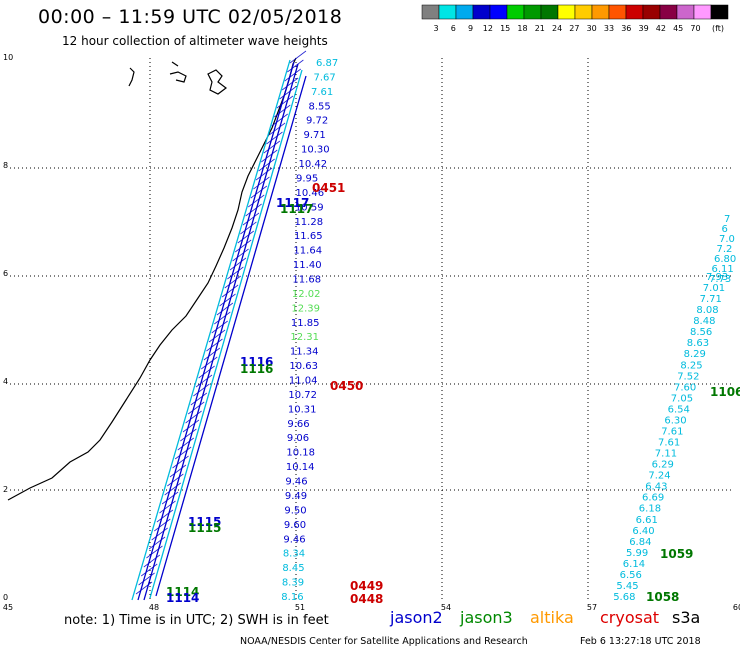 This screenshot has width=740, height=650. What do you see at coordinates (640, 542) in the screenshot?
I see `swh-value: 6.84` at bounding box center [640, 542].